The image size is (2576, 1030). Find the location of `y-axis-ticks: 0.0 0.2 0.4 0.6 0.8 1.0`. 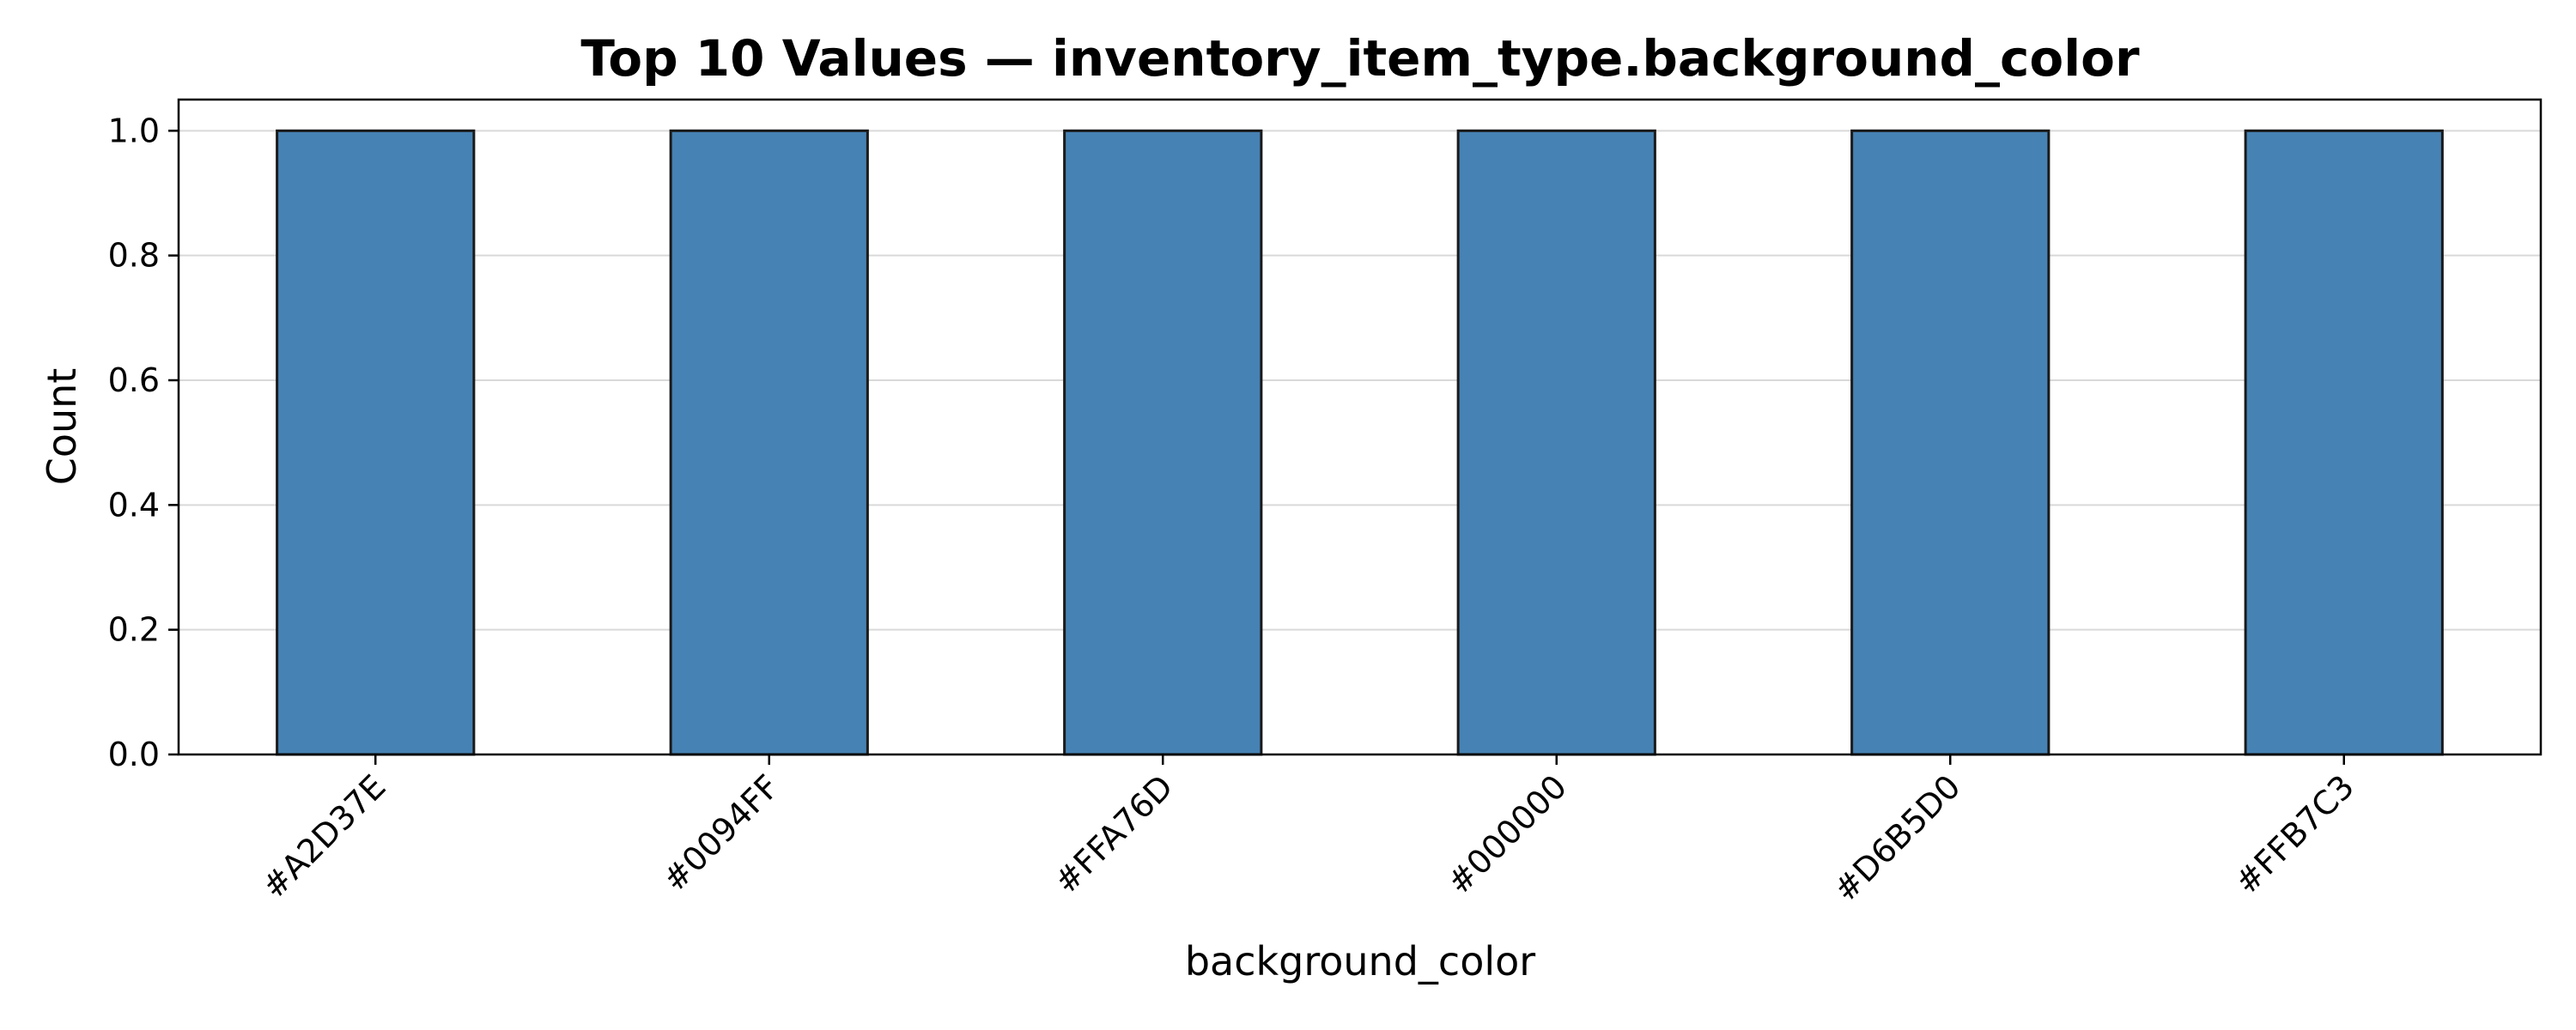

y-axis-ticks: 0.0 0.2 0.4 0.6 0.8 1.0 is located at coordinates (143, 442).